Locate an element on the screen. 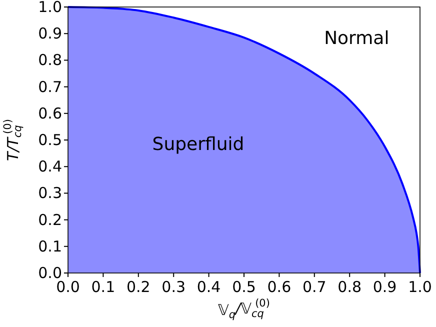 The height and width of the screenshot is (327, 436). x-tick-label: 0.7 is located at coordinates (314, 287).